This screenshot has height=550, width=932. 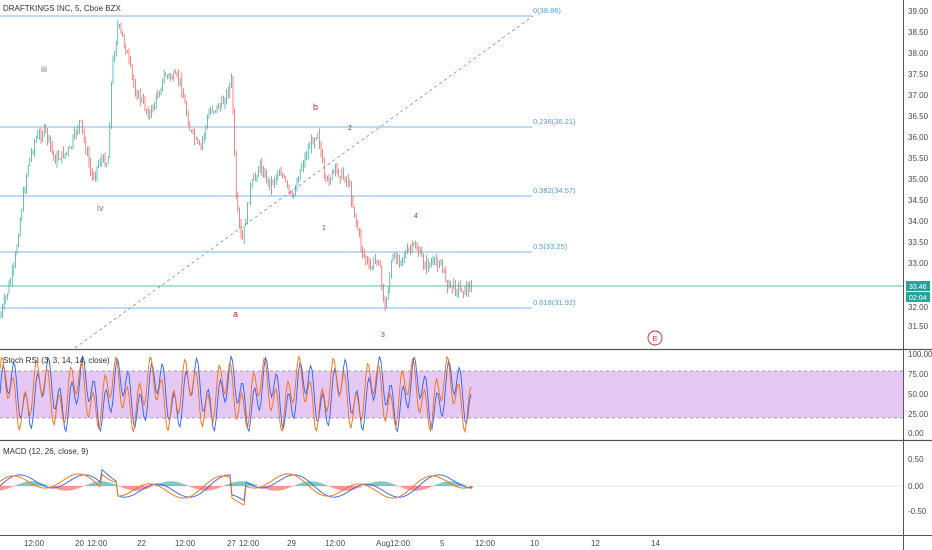 I want to click on price-tick: 35.00, so click(x=918, y=179).